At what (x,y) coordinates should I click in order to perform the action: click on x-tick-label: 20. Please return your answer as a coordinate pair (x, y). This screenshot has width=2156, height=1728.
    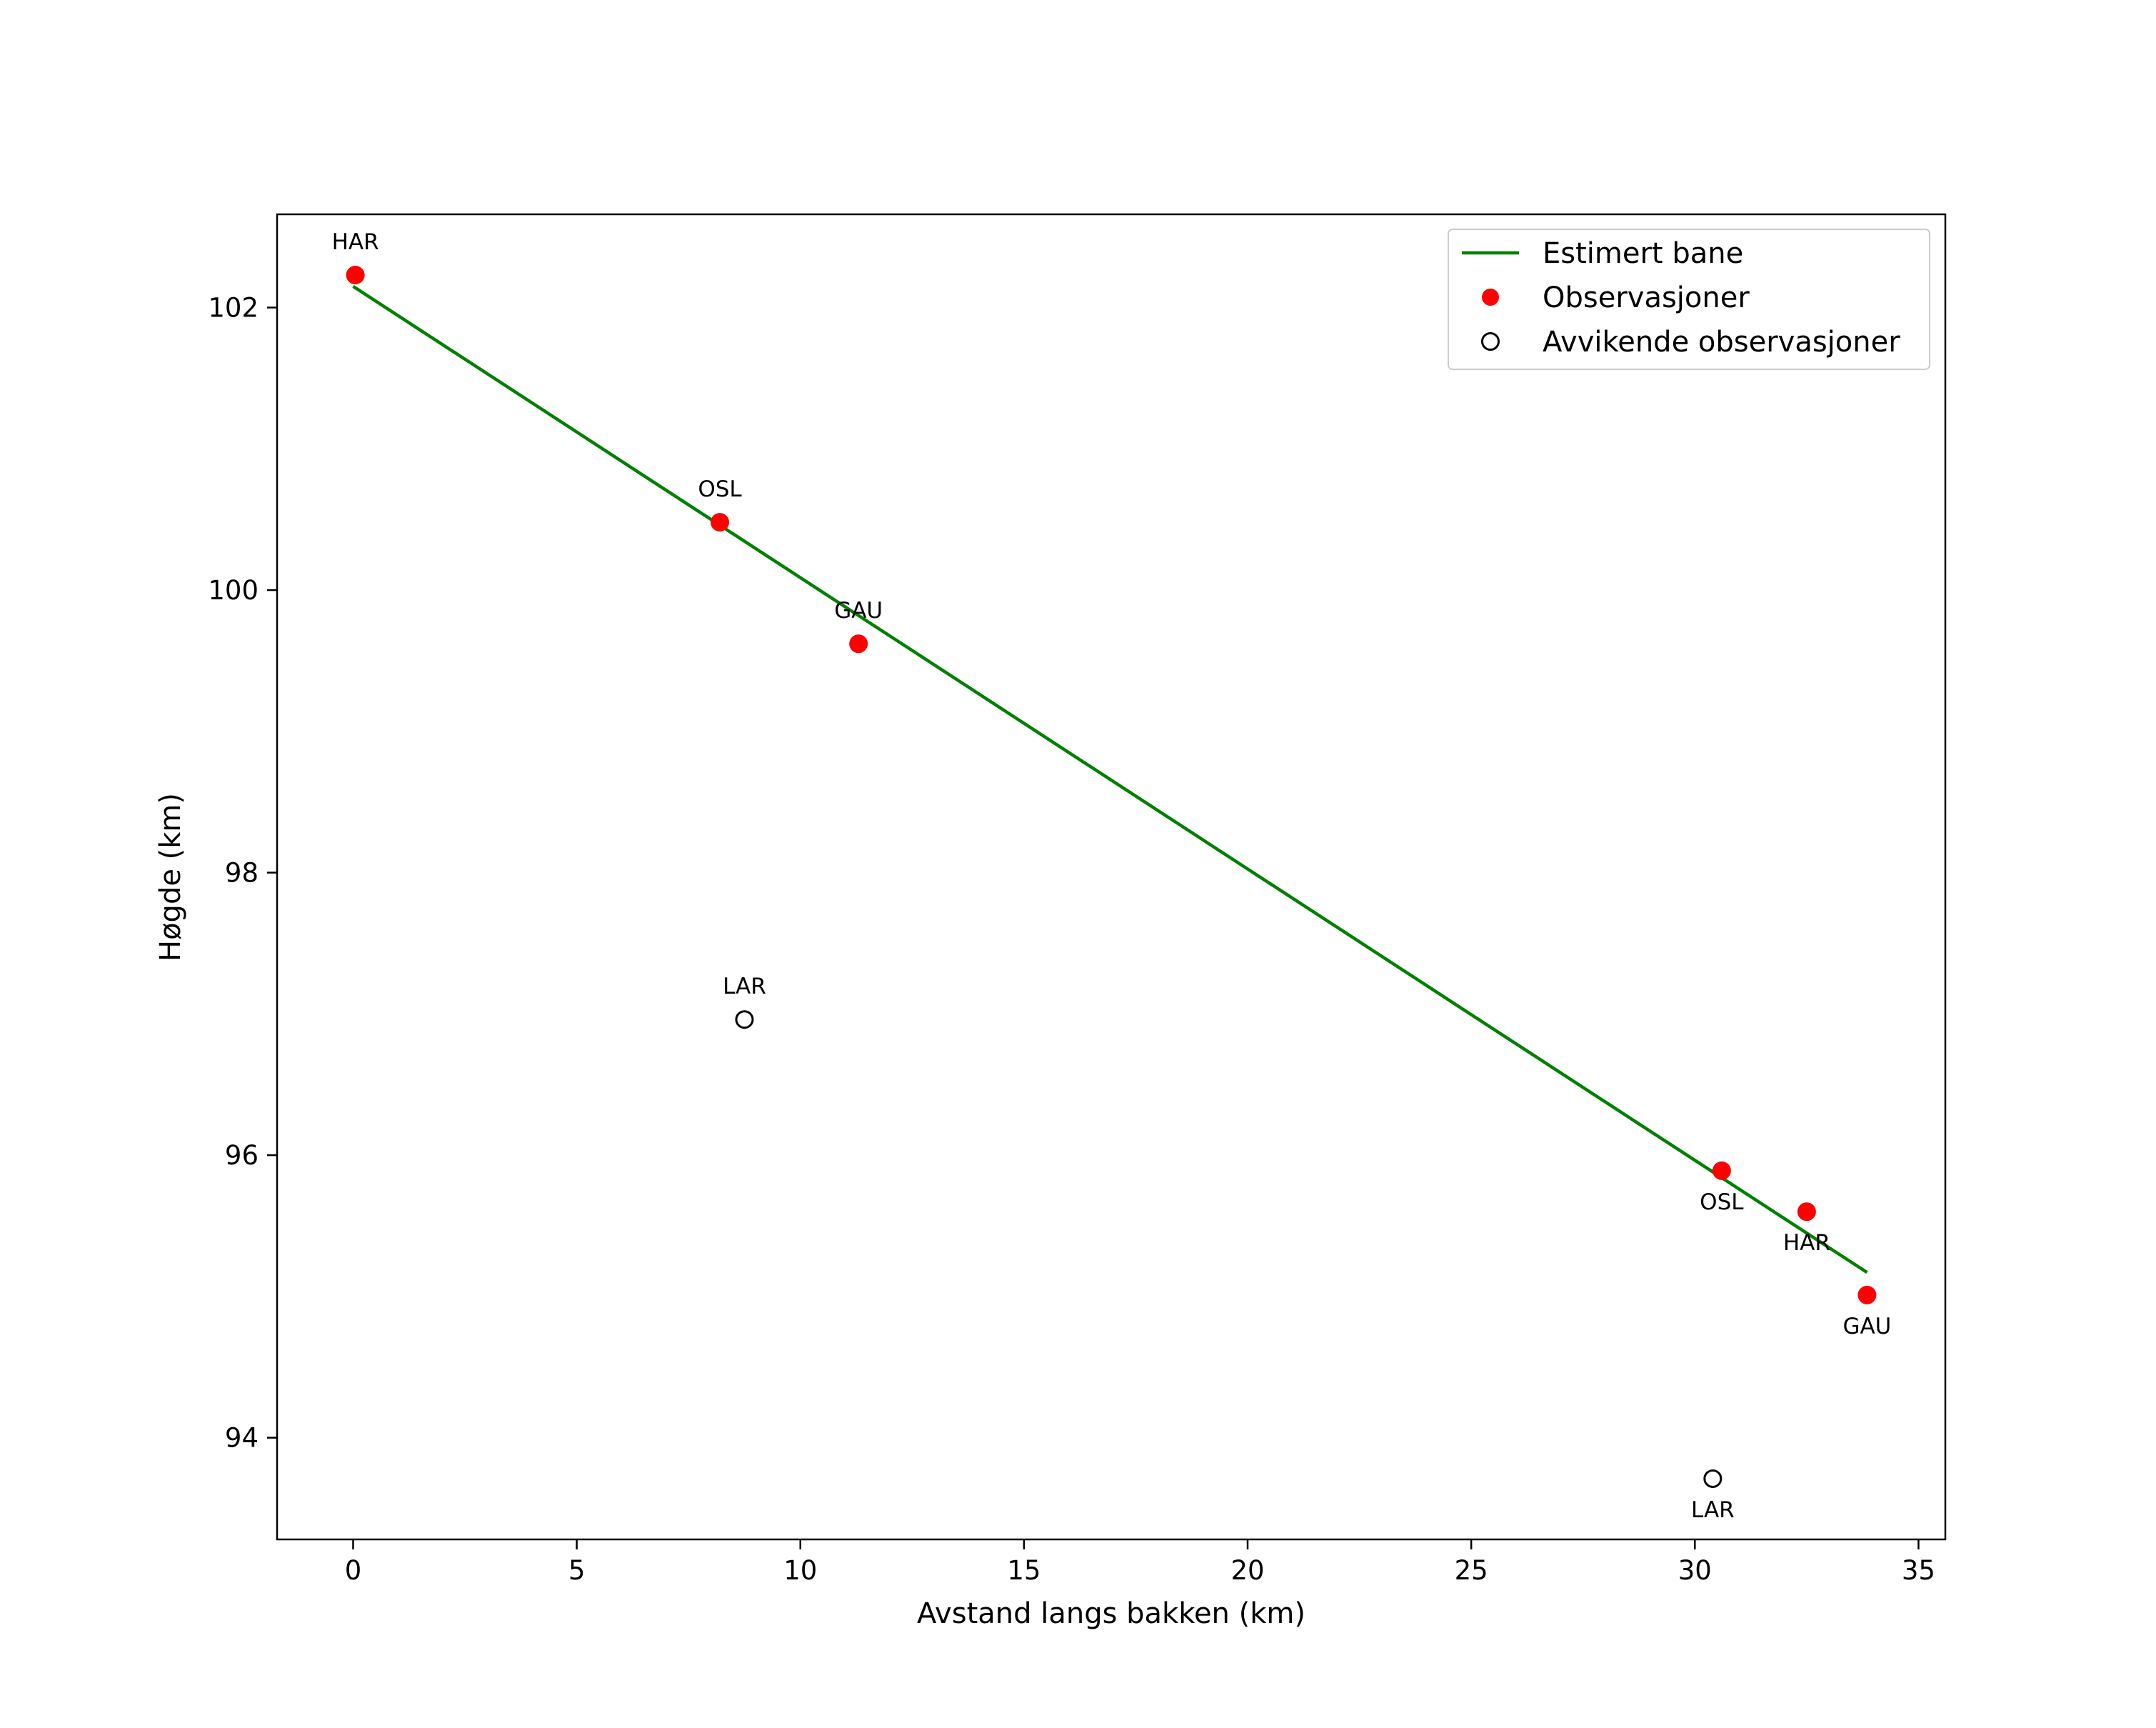
    Looking at the image, I should click on (1247, 1570).